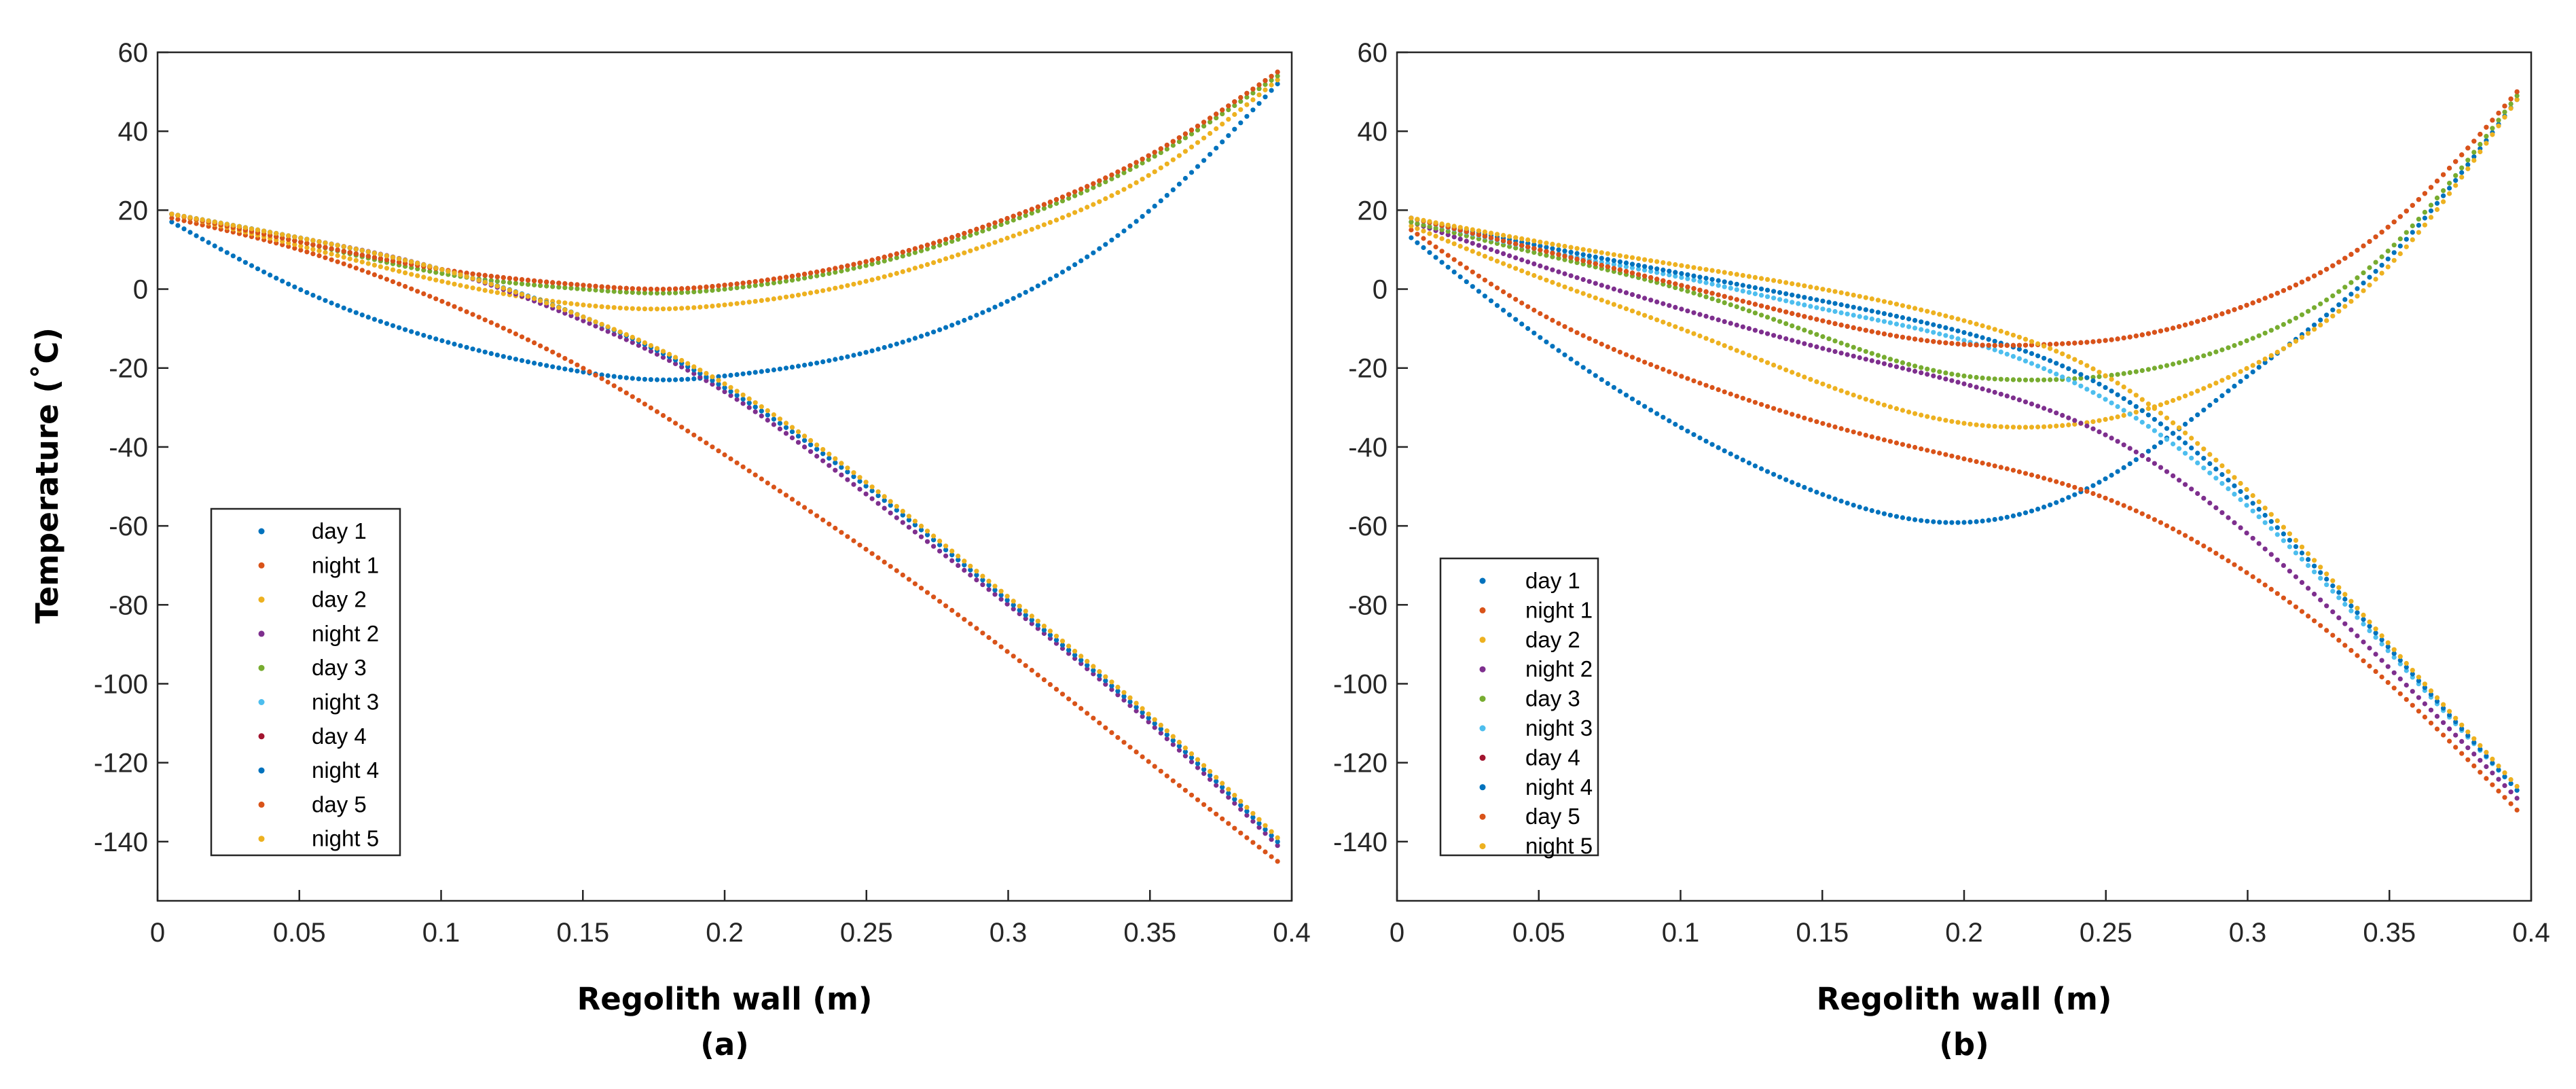 This screenshot has width=2576, height=1089. What do you see at coordinates (1482, 640) in the screenshot?
I see `legend-marker` at bounding box center [1482, 640].